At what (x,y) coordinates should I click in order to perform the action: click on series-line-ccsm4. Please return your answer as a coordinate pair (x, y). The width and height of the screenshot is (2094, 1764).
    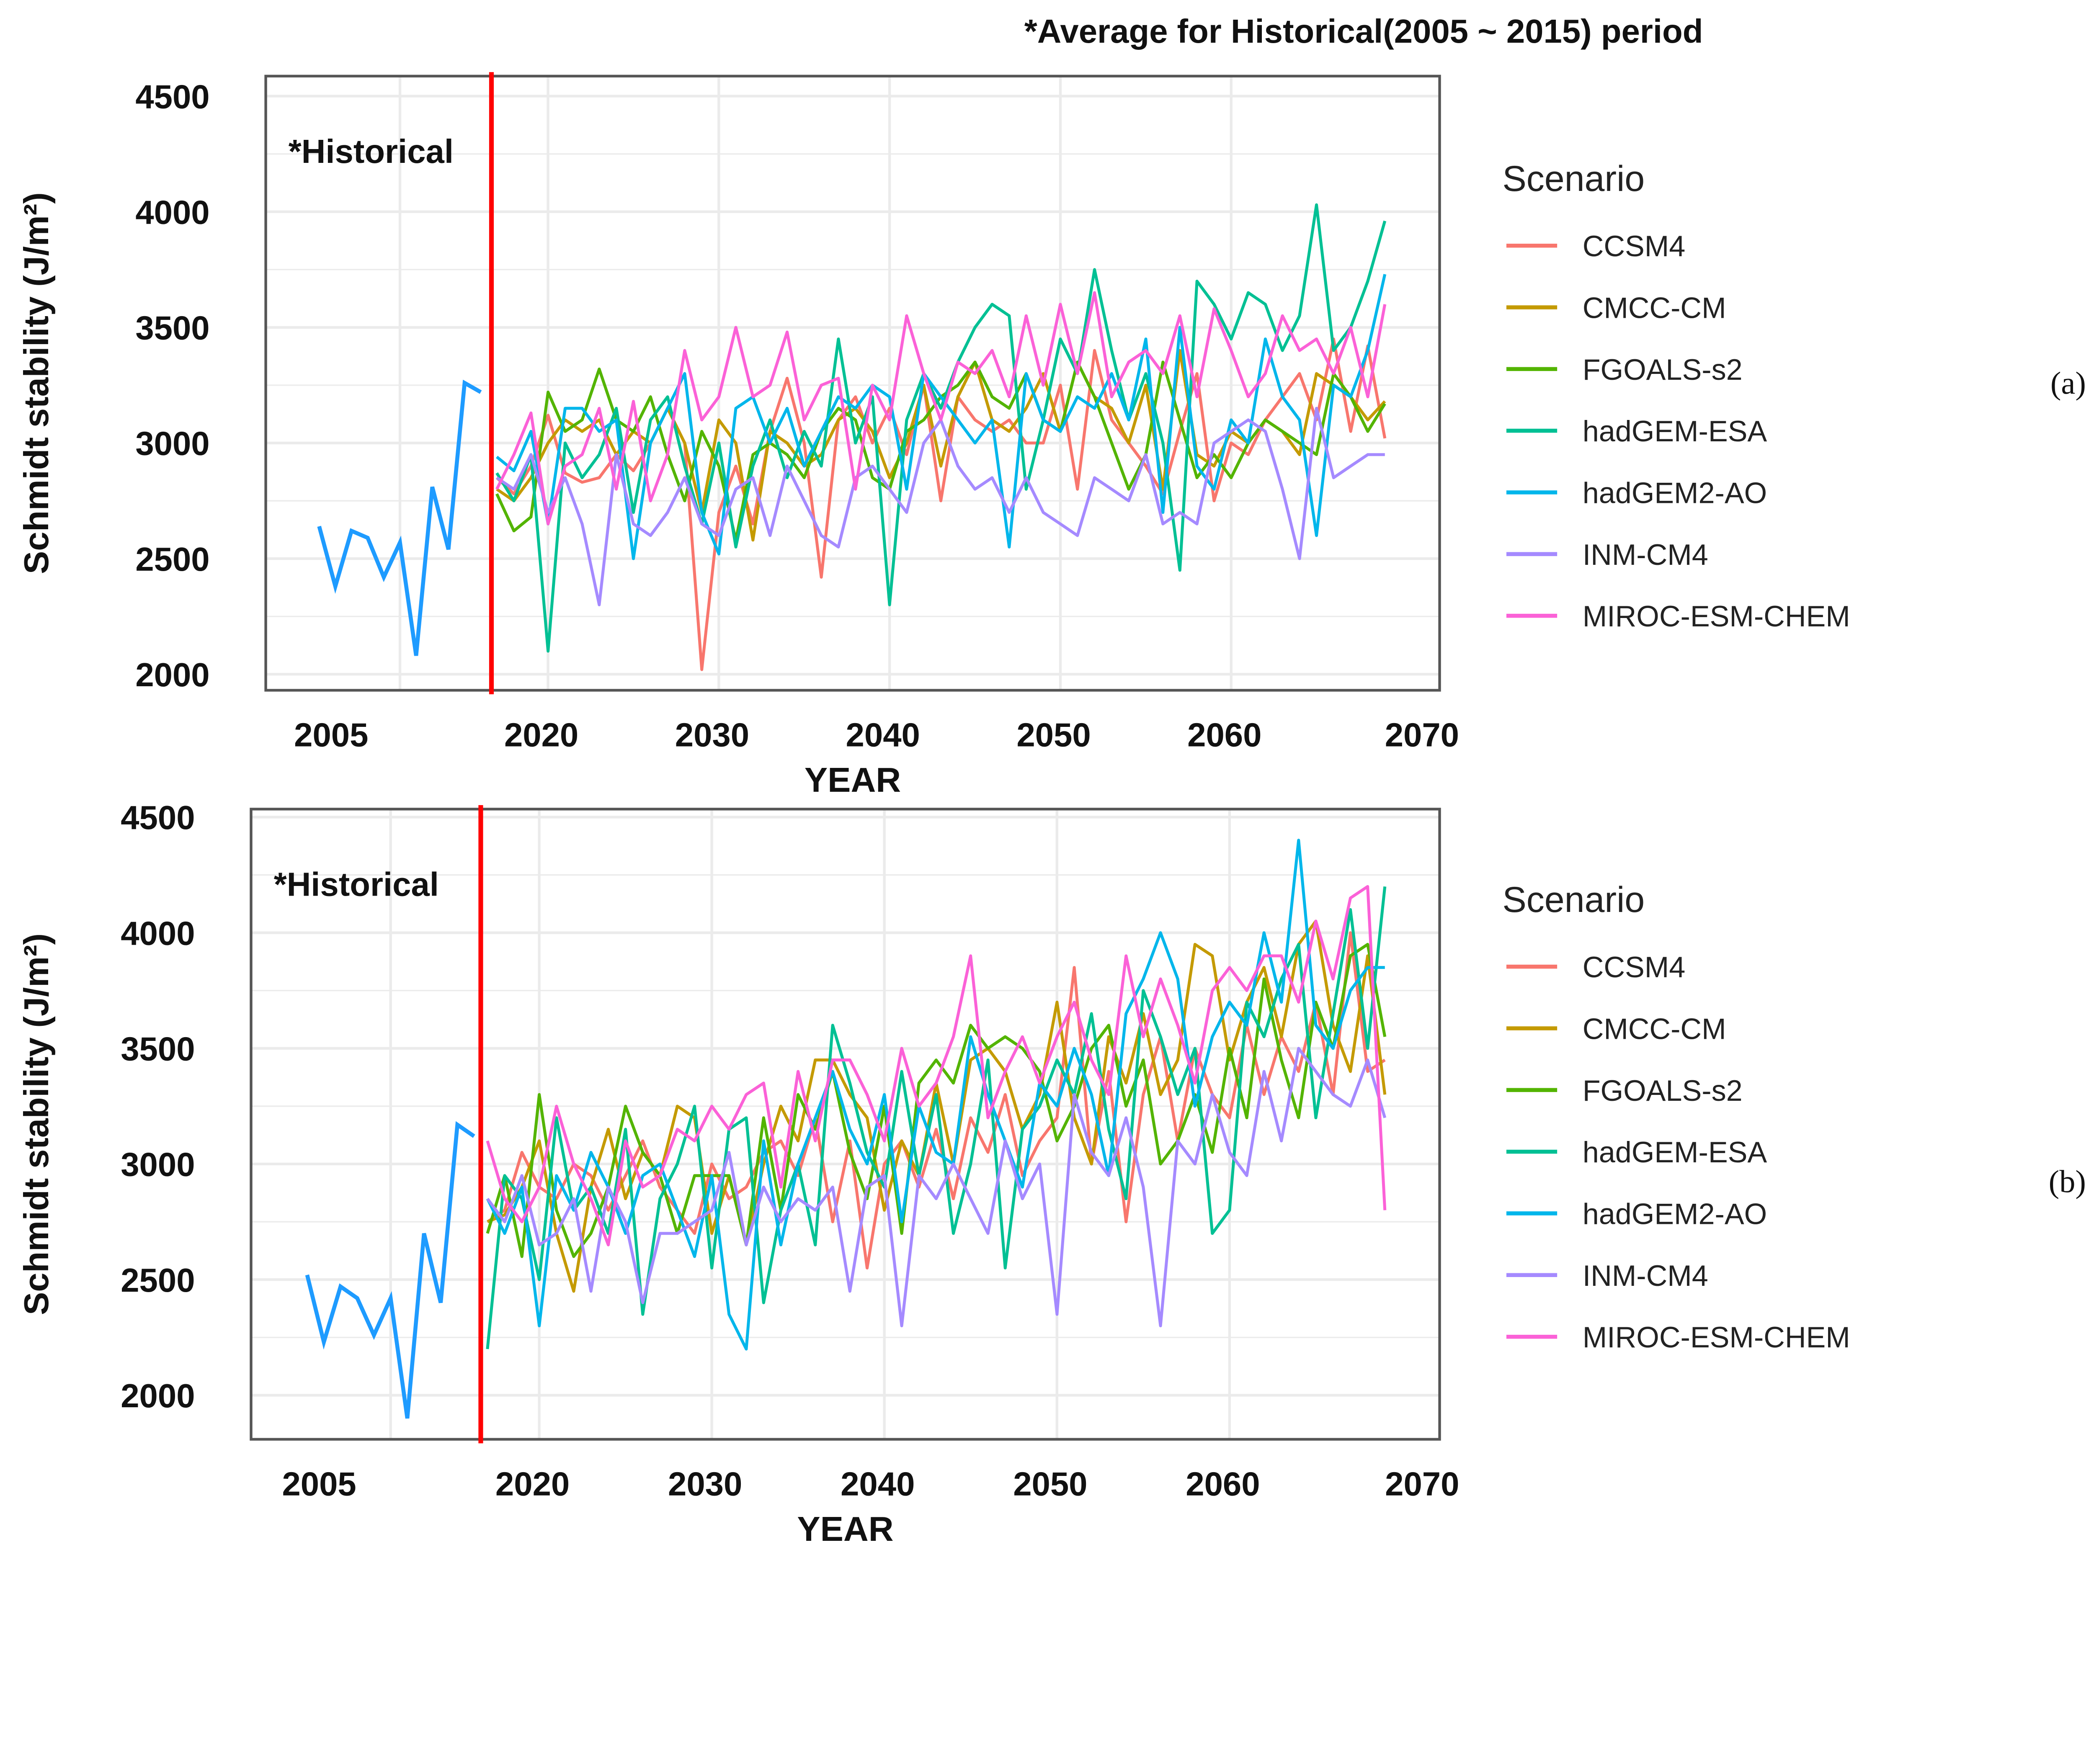
    Looking at the image, I should click on (936, 1100).